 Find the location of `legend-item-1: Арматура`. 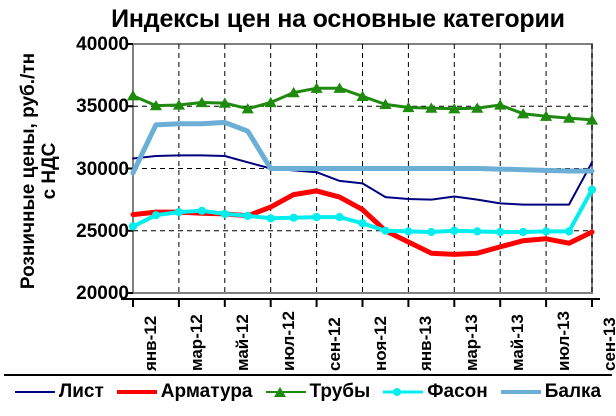

legend-item-1: Арматура is located at coordinates (184, 391).